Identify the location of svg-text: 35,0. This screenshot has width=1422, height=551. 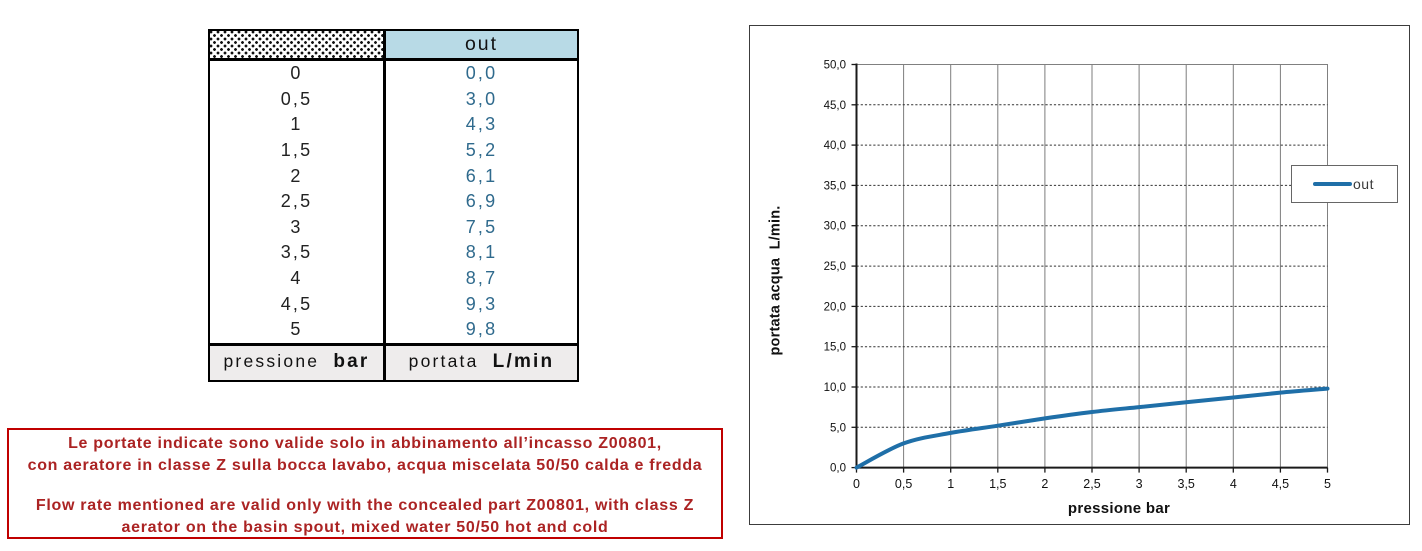
(835, 186).